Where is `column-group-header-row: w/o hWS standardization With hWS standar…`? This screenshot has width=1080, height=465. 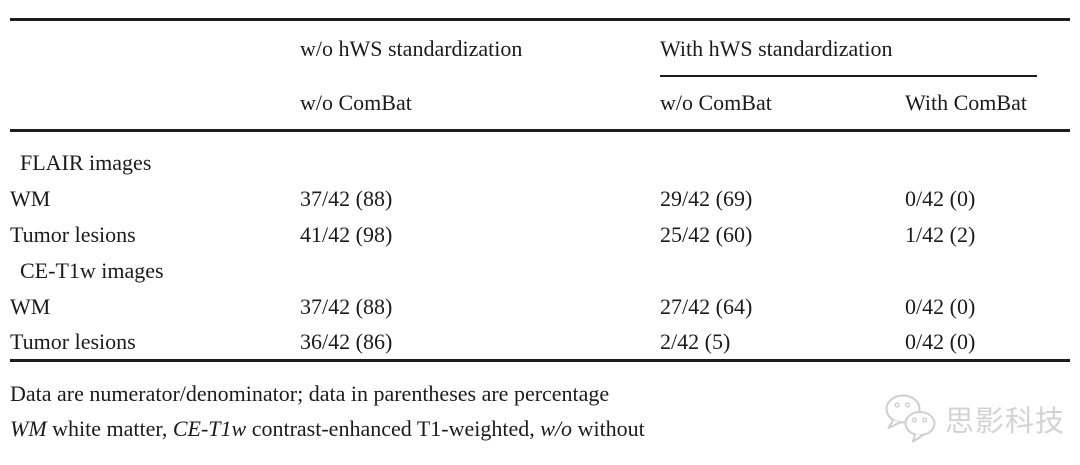 column-group-header-row: w/o hWS standardization With hWS standar… is located at coordinates (540, 48).